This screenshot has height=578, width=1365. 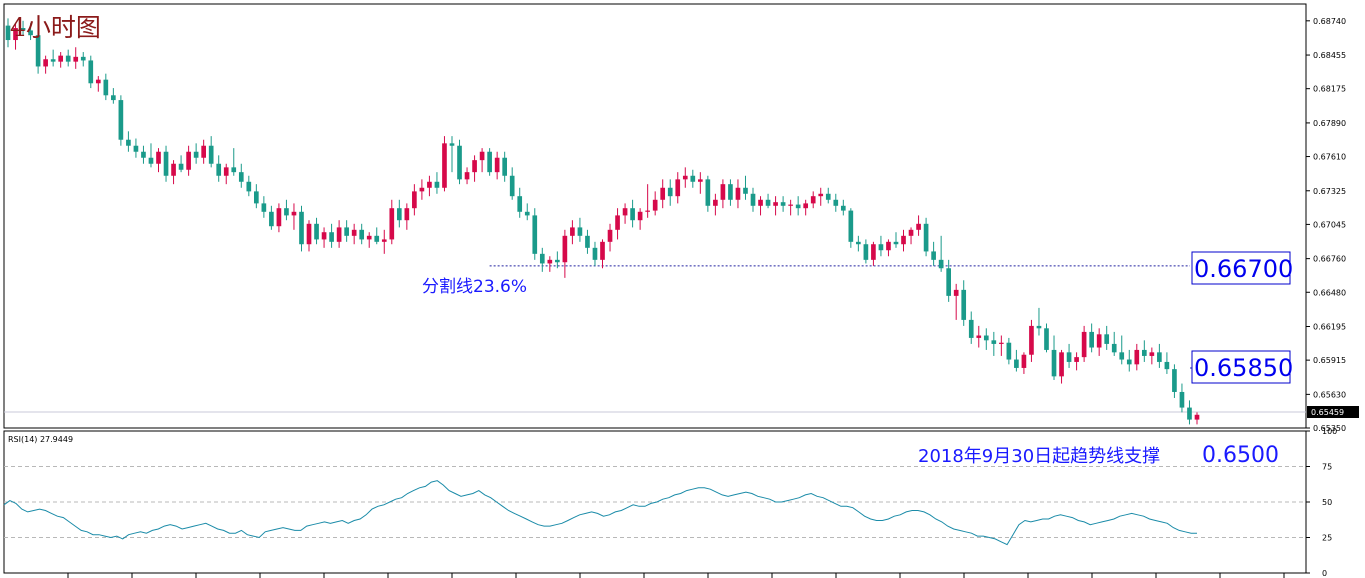 I want to click on trendline-support-label: 2018年9月30日起趋势线支撑, so click(x=1039, y=456).